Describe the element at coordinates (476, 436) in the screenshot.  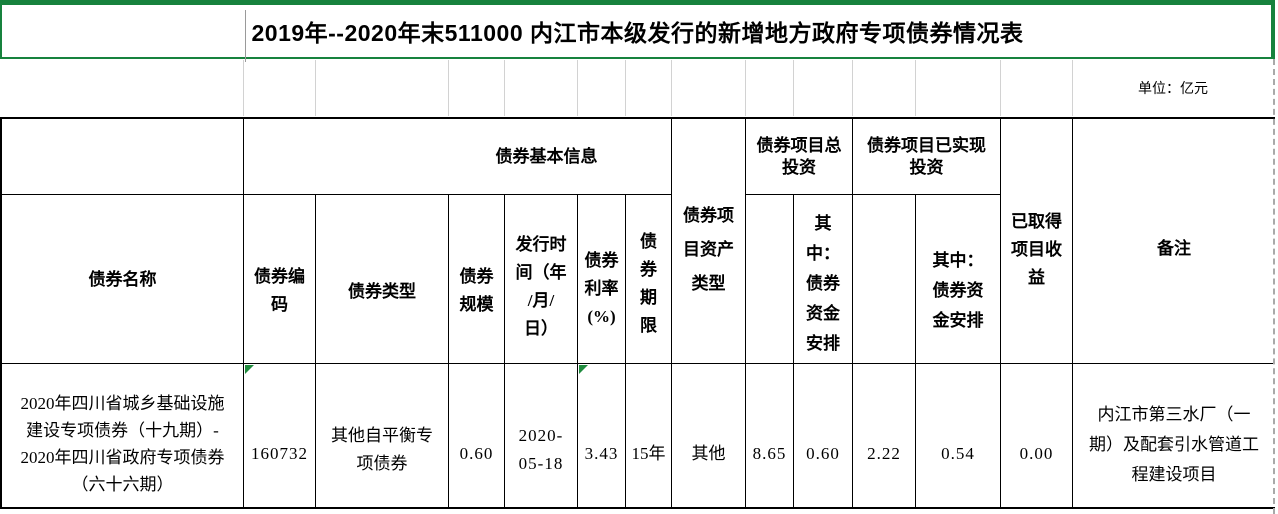
I see `cell-bond-scale: 0.60` at that location.